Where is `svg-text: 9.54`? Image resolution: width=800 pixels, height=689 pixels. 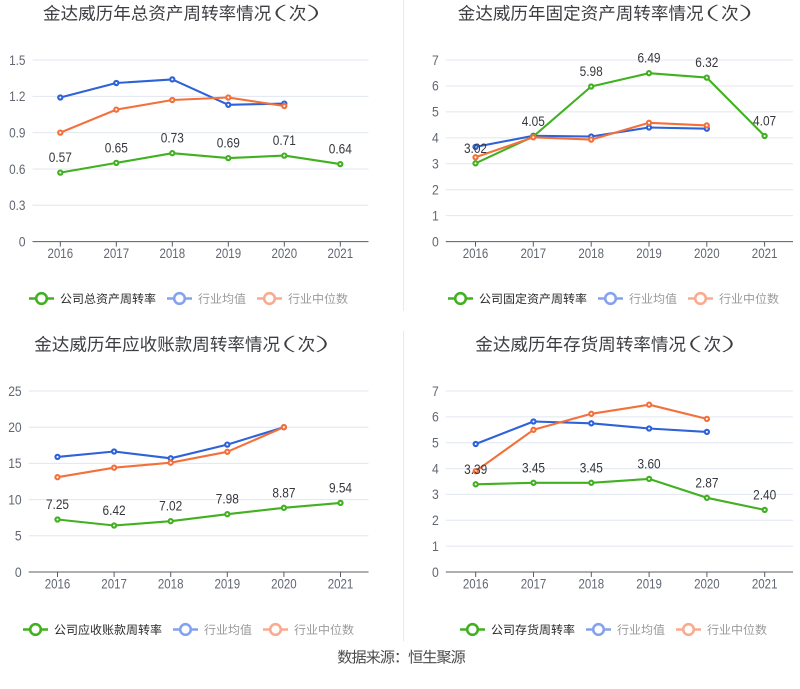 svg-text: 9.54 is located at coordinates (341, 487).